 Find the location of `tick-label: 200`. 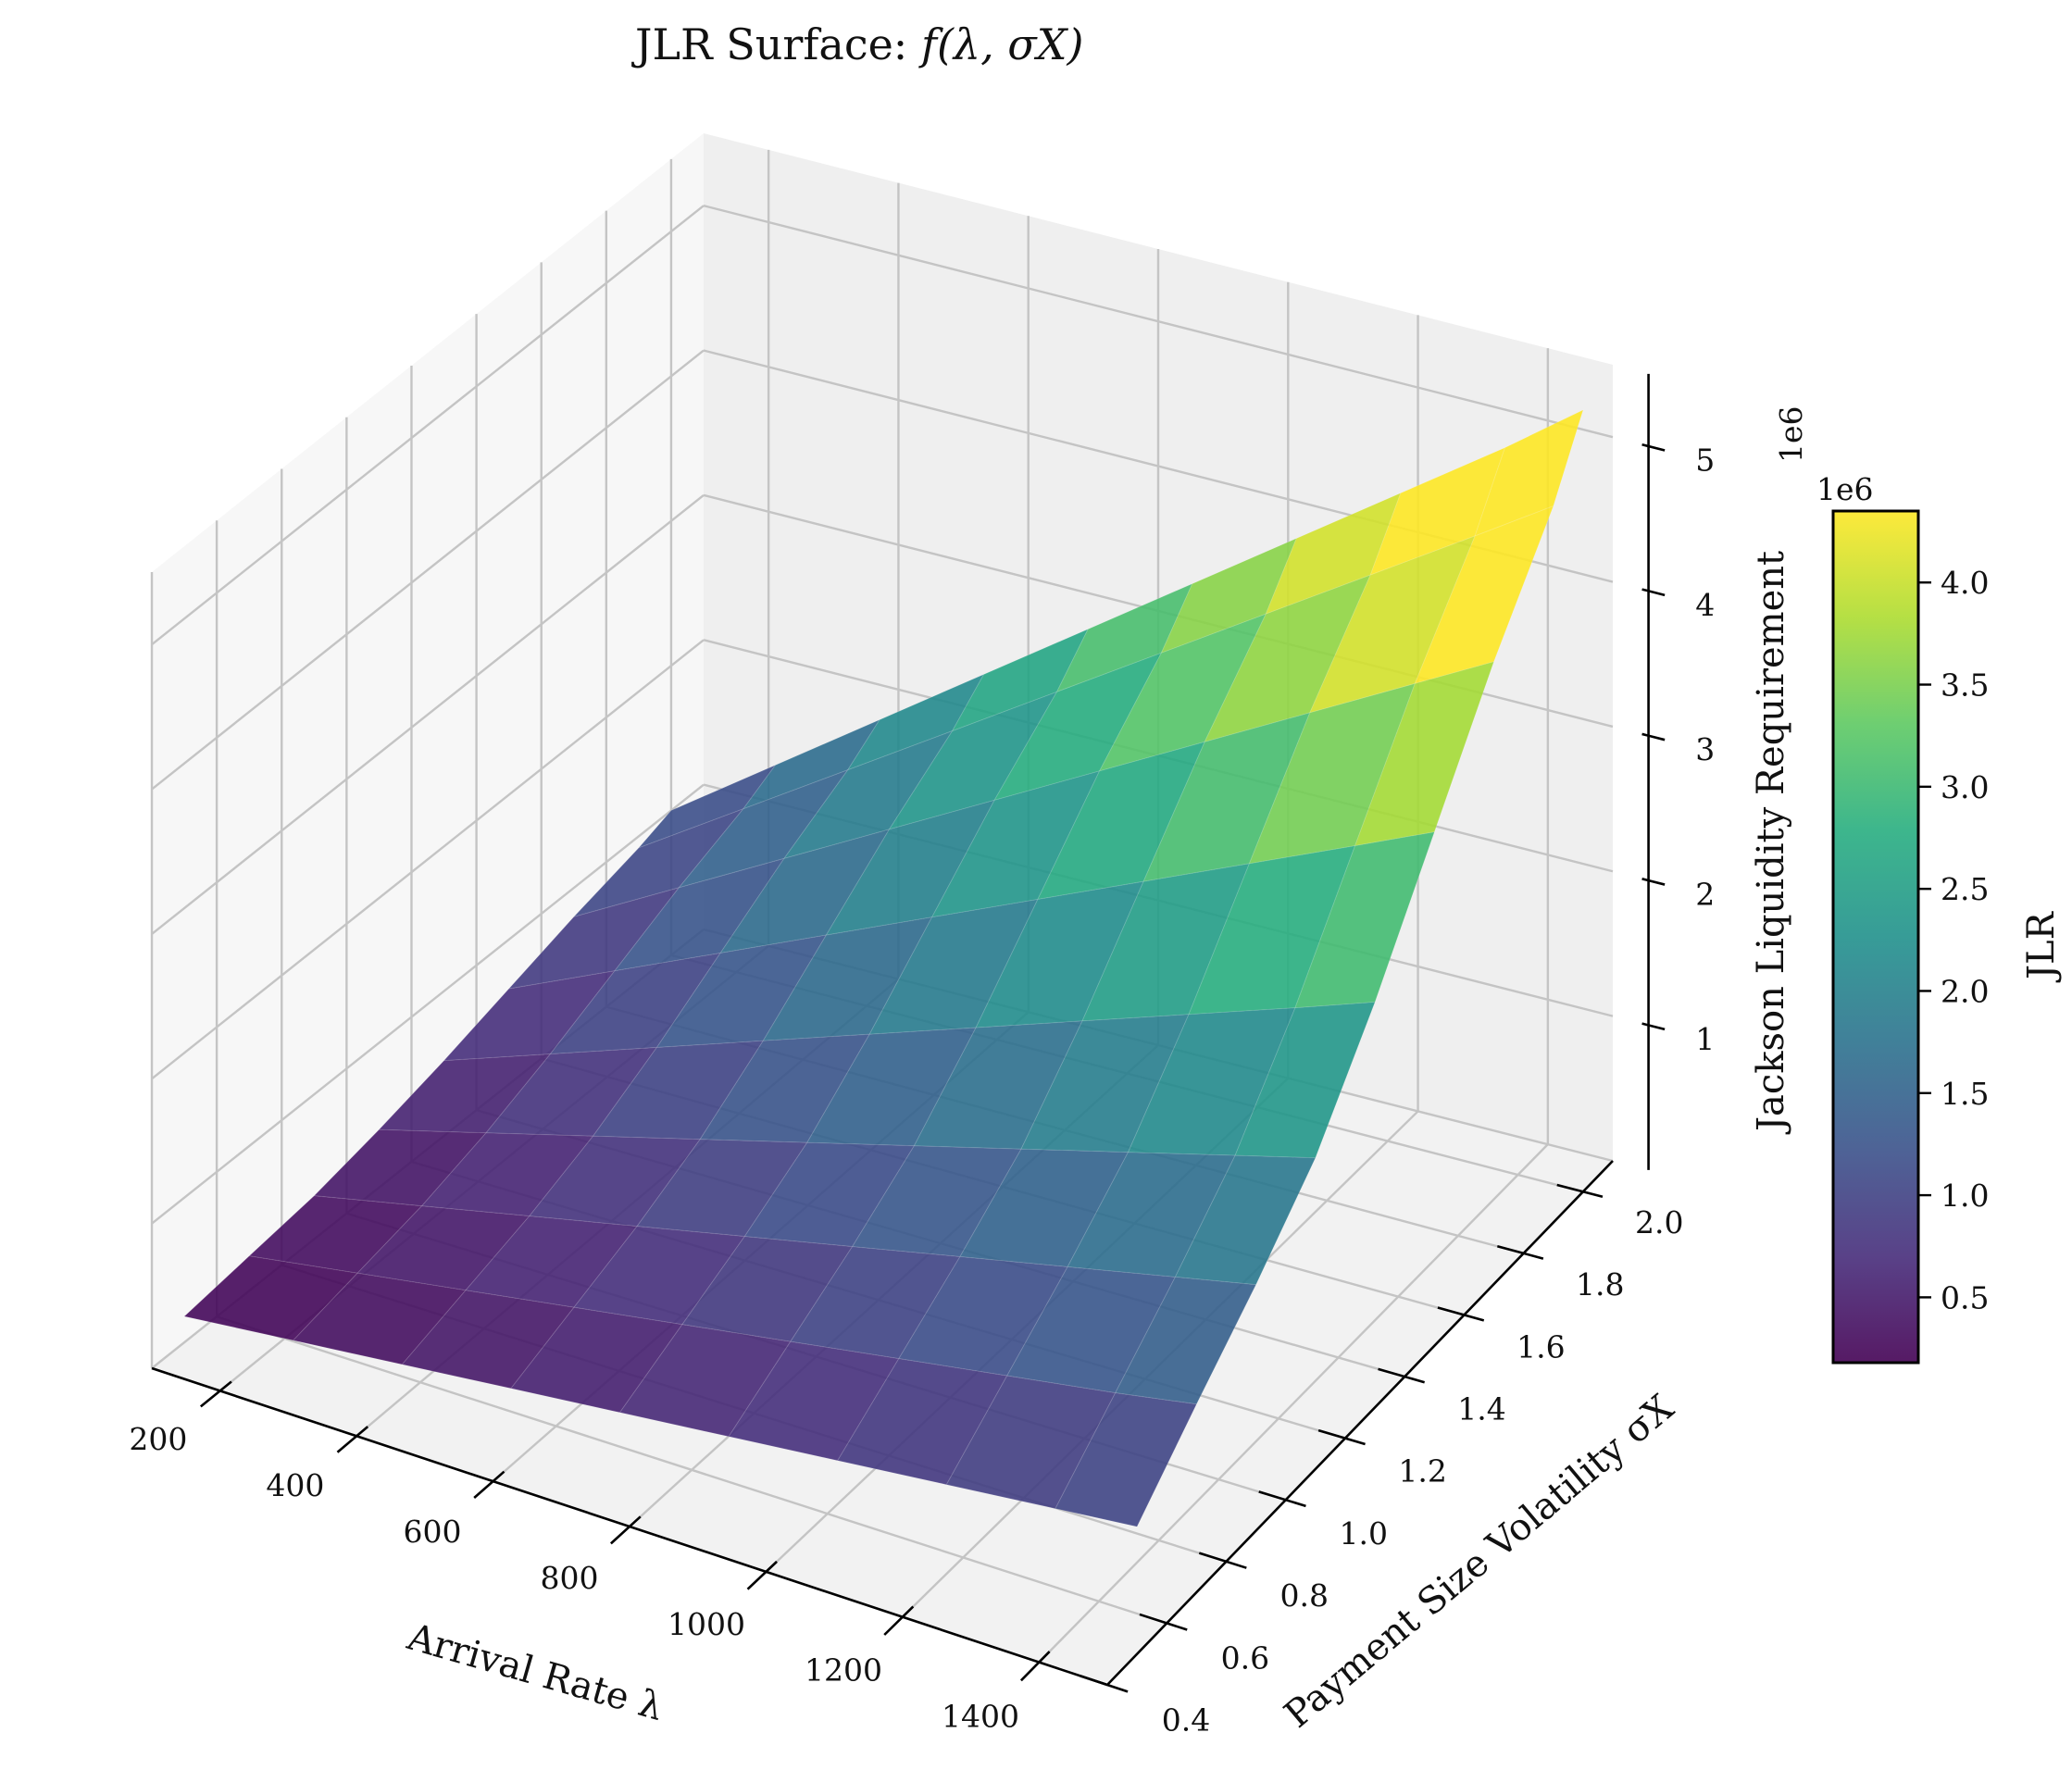

tick-label: 200 is located at coordinates (158, 1439).